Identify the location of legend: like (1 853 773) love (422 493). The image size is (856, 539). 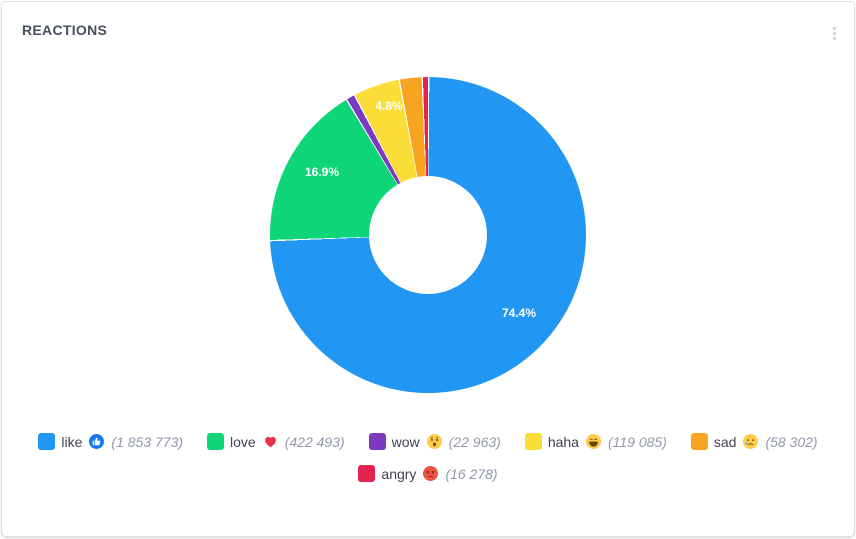
(428, 457).